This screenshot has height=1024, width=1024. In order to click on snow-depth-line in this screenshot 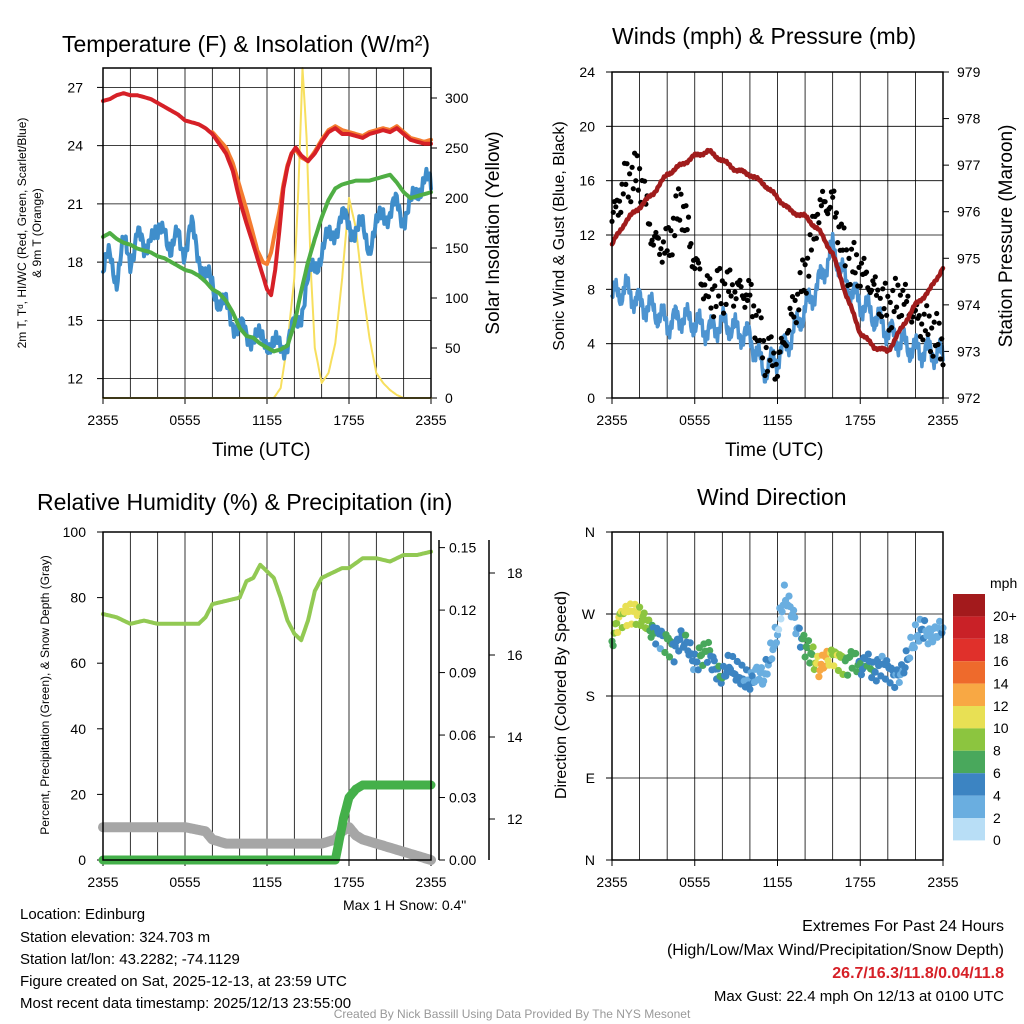, I will do `click(267, 843)`.